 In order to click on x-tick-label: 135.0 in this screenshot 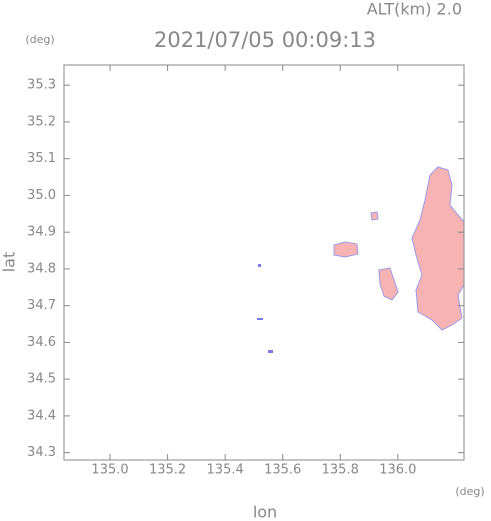, I will do `click(109, 470)`.